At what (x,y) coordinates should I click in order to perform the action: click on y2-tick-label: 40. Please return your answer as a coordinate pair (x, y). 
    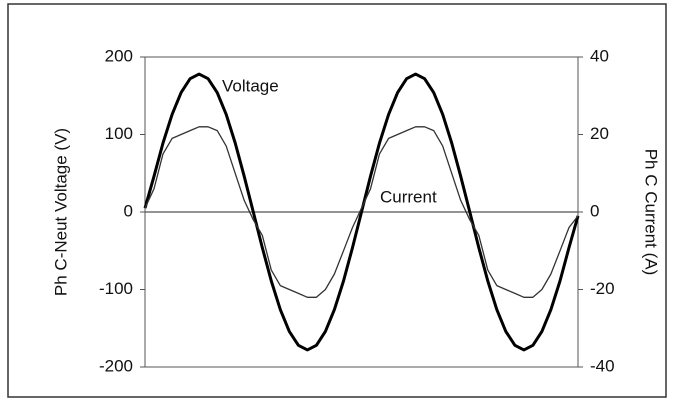
    Looking at the image, I should click on (599, 55).